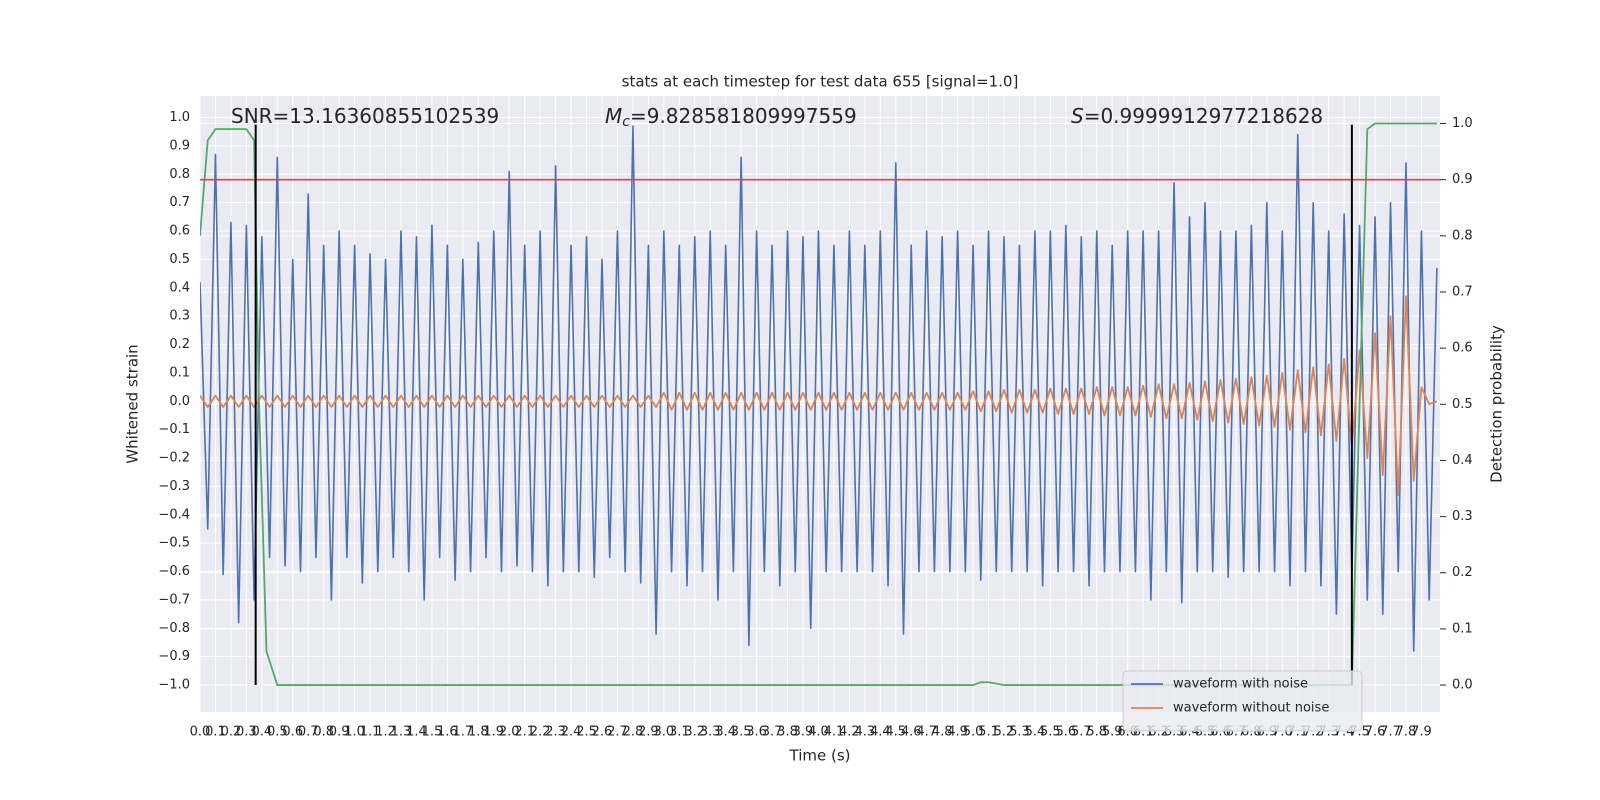 The image size is (1600, 800). What do you see at coordinates (524, 732) in the screenshot?
I see `x-tick-label: 2.1` at bounding box center [524, 732].